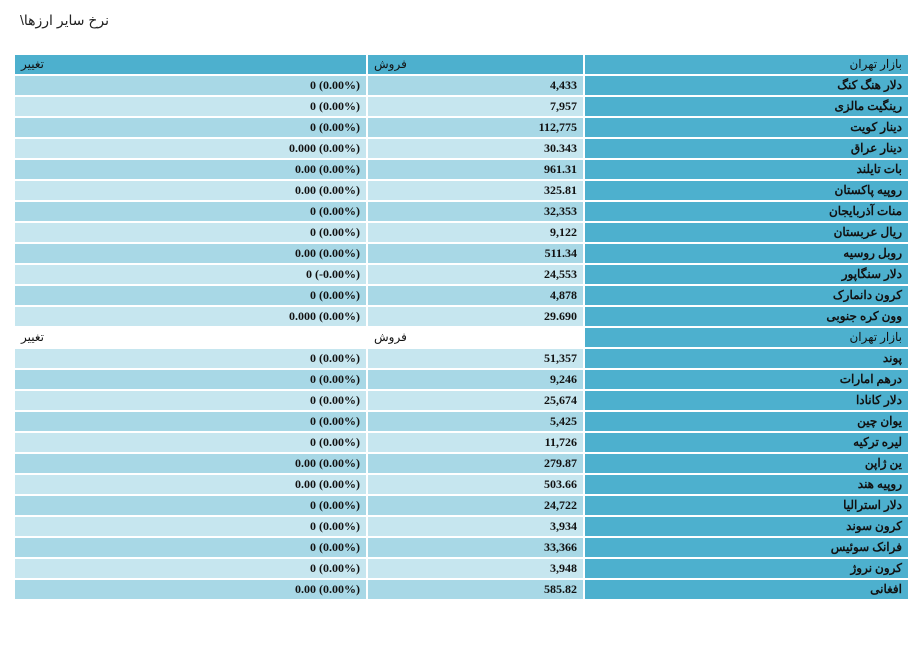 The width and height of the screenshot is (910, 652). I want to click on table-row: منات آذربایجان 32,353 0 (0.00%), so click(461, 211).